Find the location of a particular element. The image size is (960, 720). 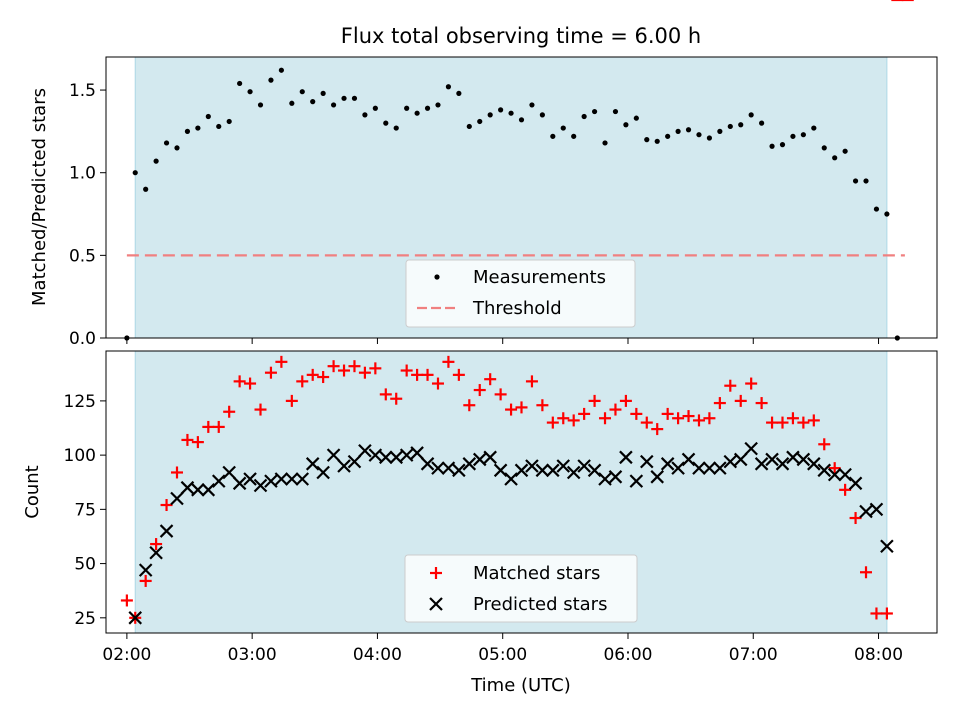

x-tick-label: 06:00 is located at coordinates (627, 655).